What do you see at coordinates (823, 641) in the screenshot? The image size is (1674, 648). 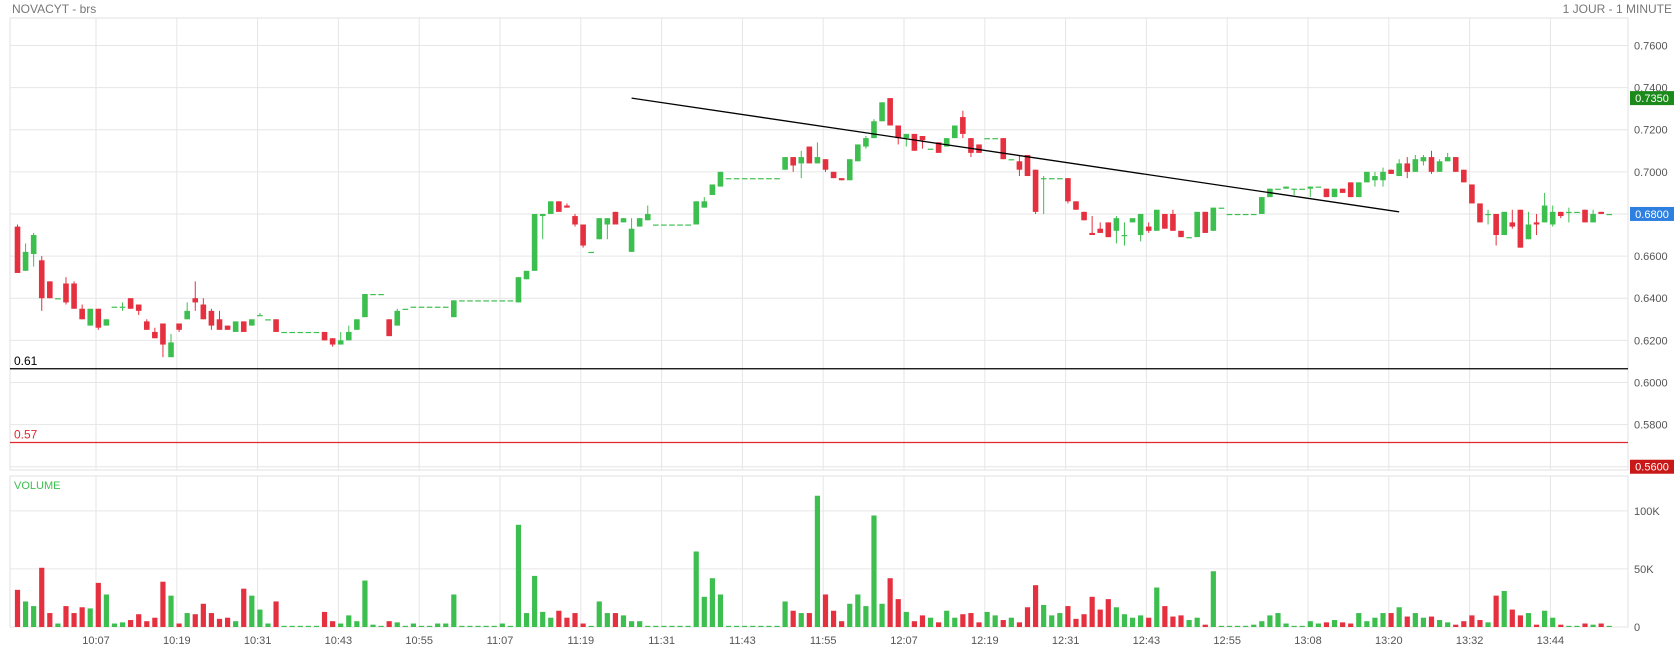 I see `time-tick-label: 11:55` at bounding box center [823, 641].